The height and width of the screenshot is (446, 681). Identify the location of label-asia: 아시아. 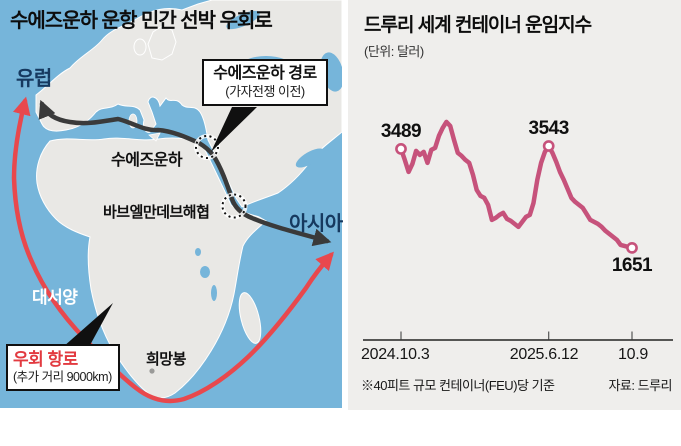
(316, 224).